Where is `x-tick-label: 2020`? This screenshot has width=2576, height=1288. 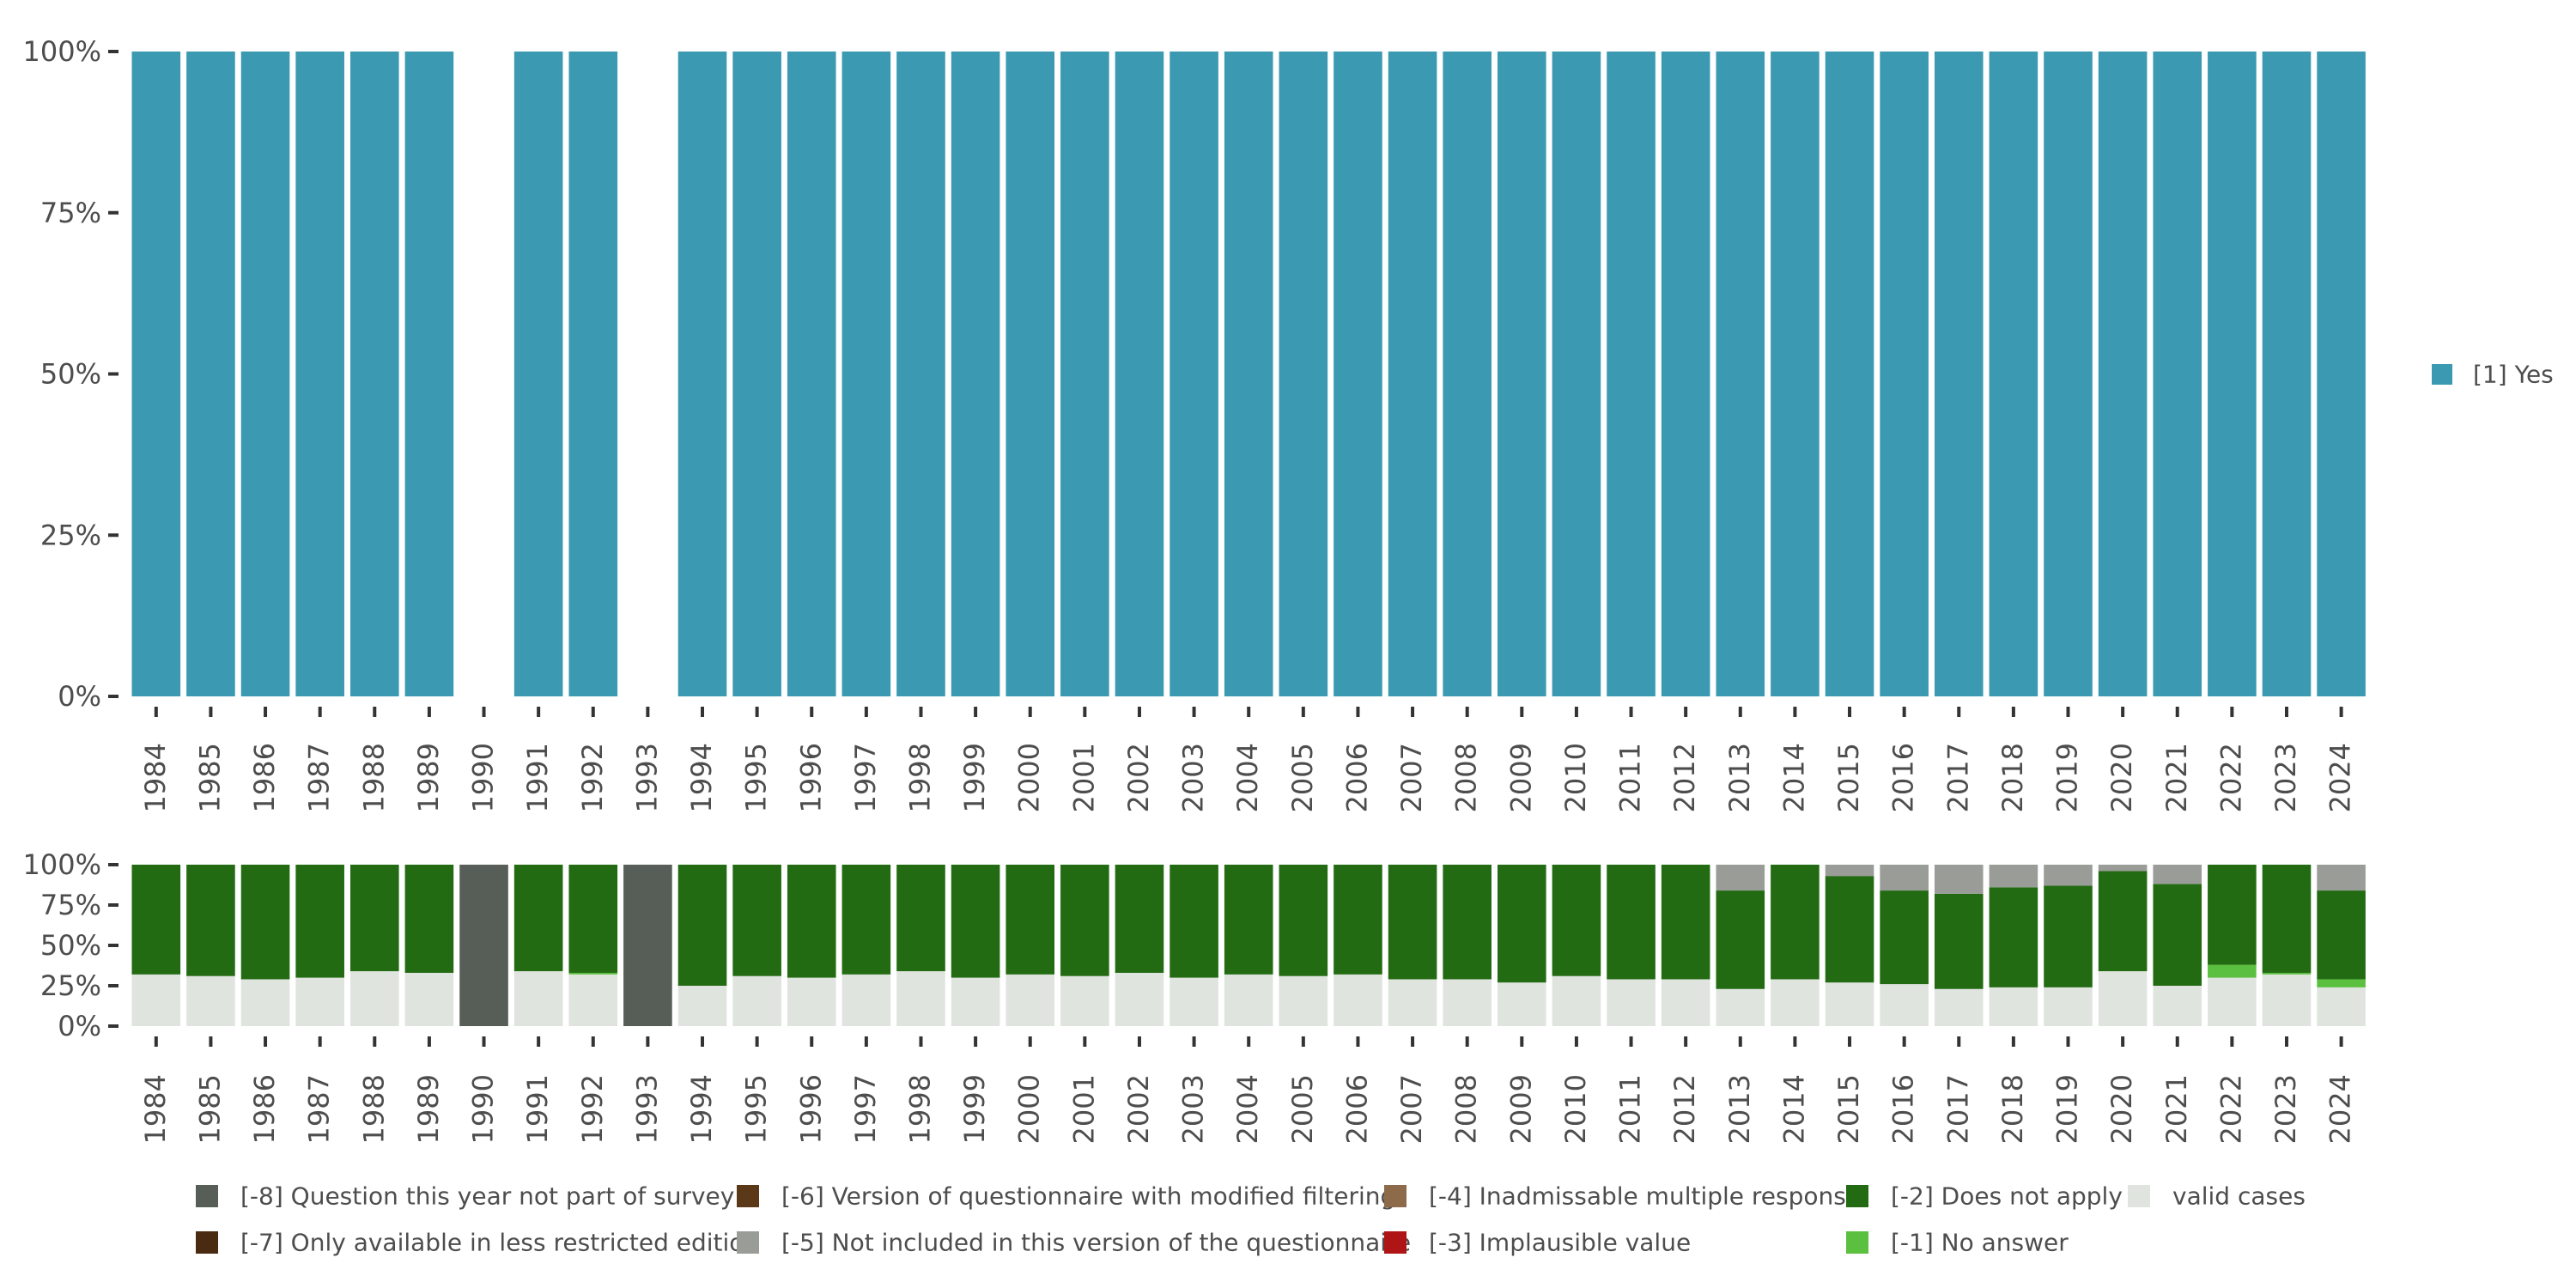
x-tick-label: 2020 is located at coordinates (2121, 777).